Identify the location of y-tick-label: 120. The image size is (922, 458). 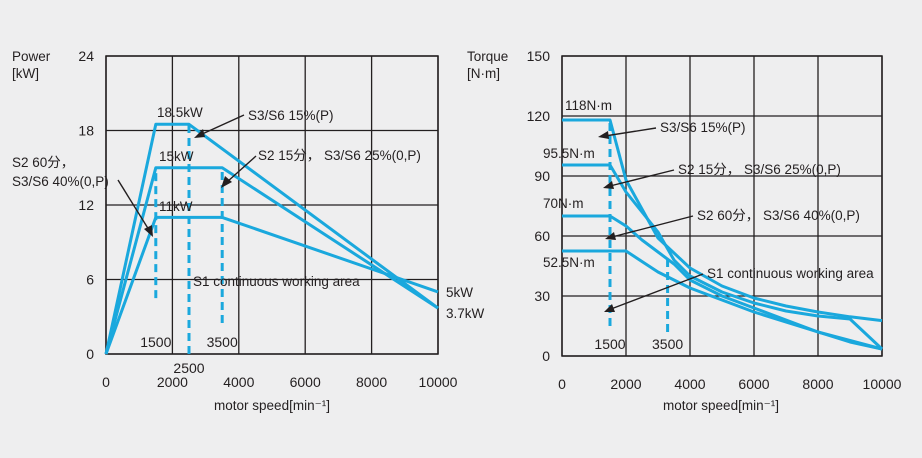
(539, 116).